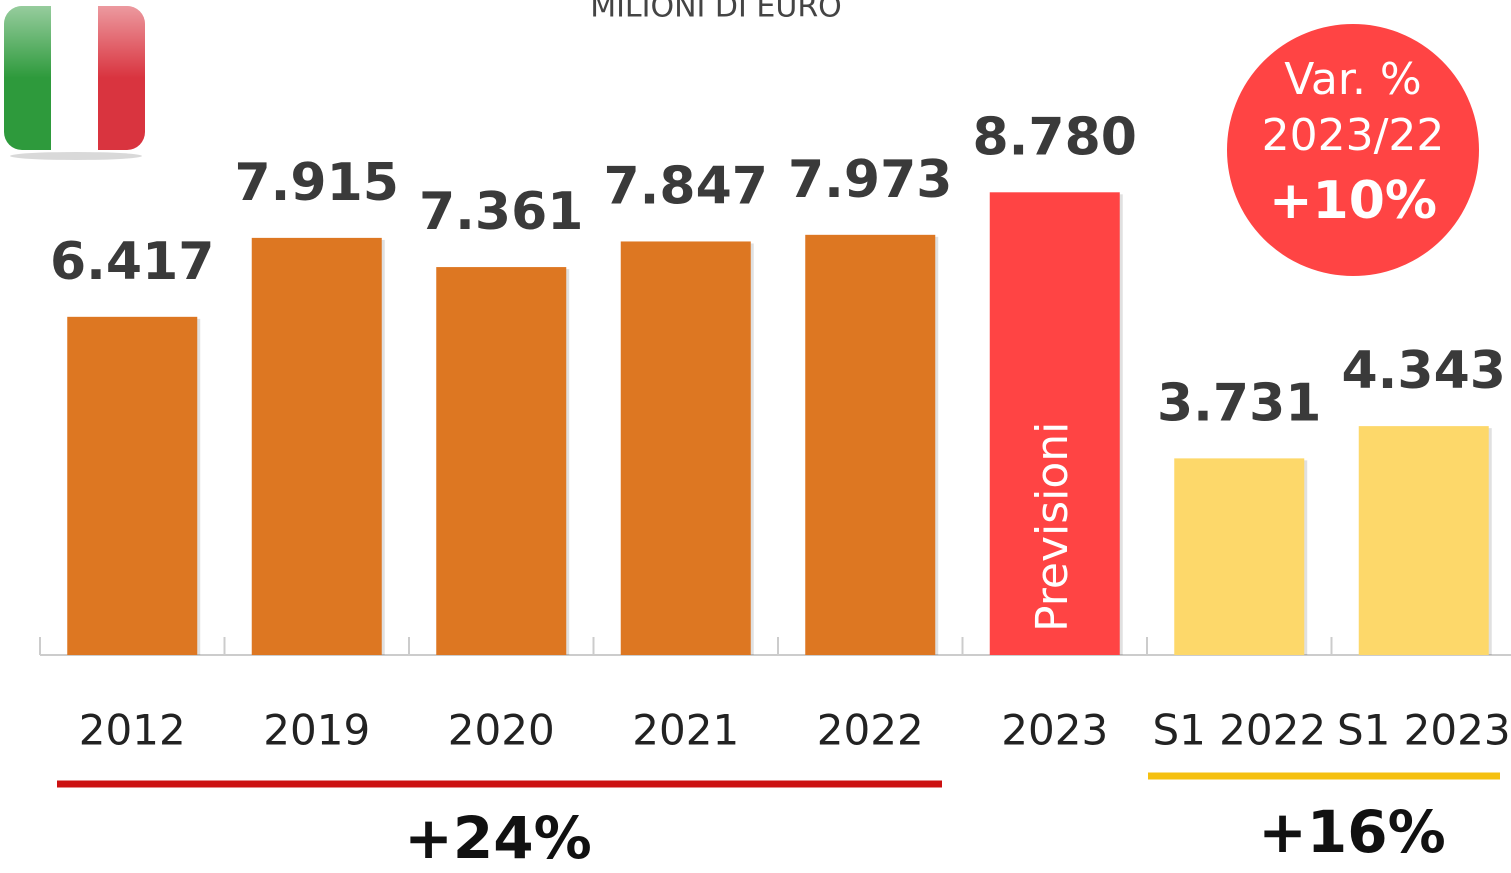 The width and height of the screenshot is (1511, 873). Describe the element at coordinates (74, 83) in the screenshot. I see `flag-icon` at that location.